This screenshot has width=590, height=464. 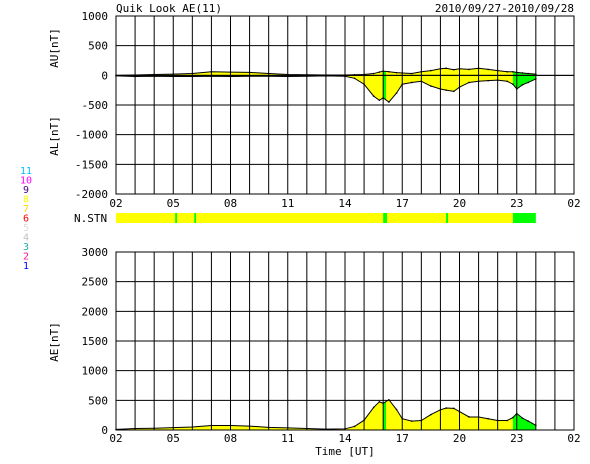 I want to click on chart-title: Quik Look AE(11), so click(x=169, y=8).